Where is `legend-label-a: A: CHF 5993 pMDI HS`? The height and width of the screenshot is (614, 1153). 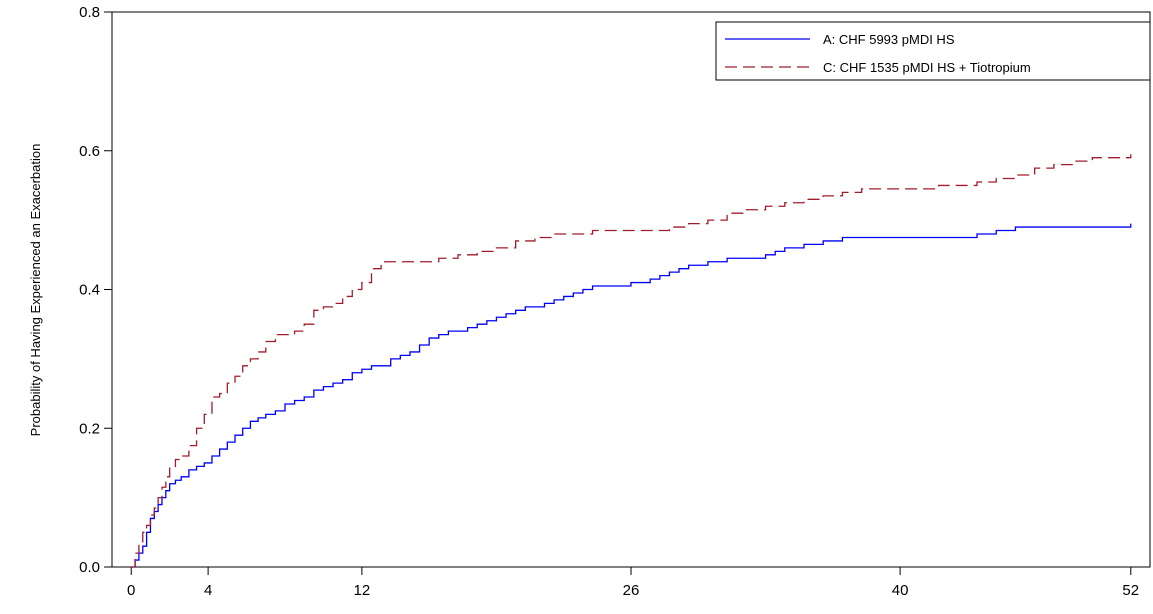
legend-label-a: A: CHF 5993 pMDI HS is located at coordinates (889, 39).